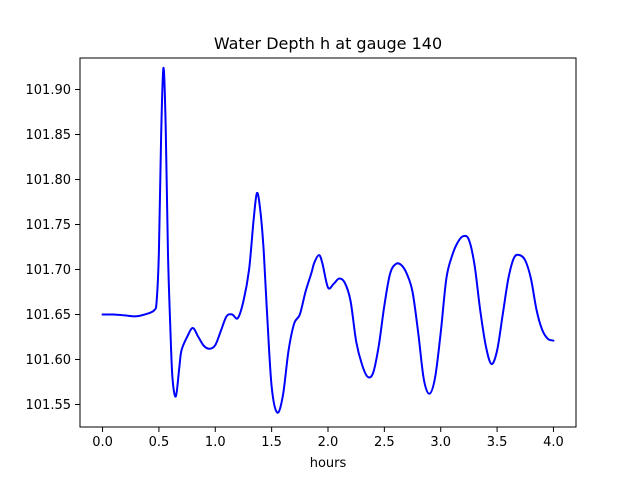 The image size is (640, 480). Describe the element at coordinates (440, 442) in the screenshot. I see `x-tick-label: 3.0` at that location.